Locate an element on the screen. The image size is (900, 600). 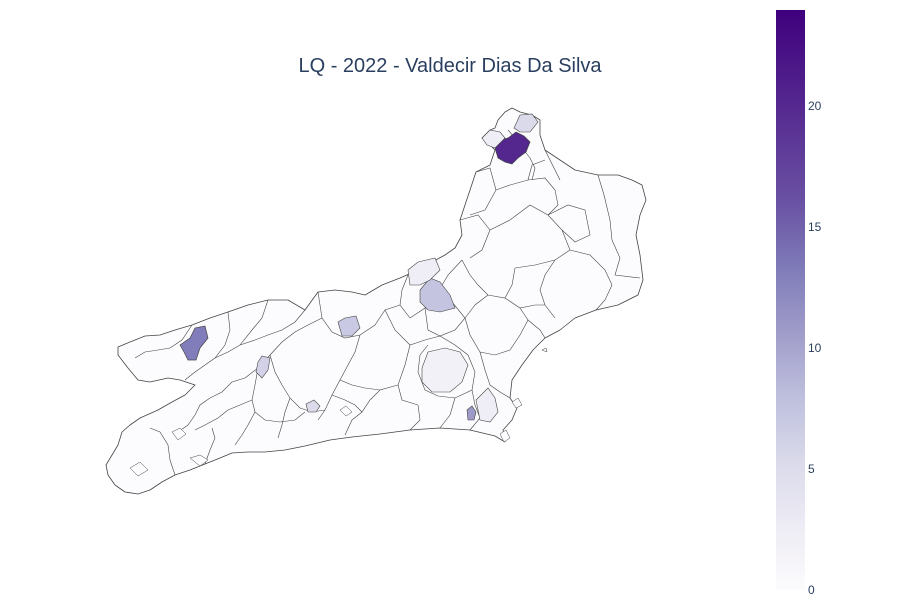
municipality-west-light is located at coordinates (263, 367).